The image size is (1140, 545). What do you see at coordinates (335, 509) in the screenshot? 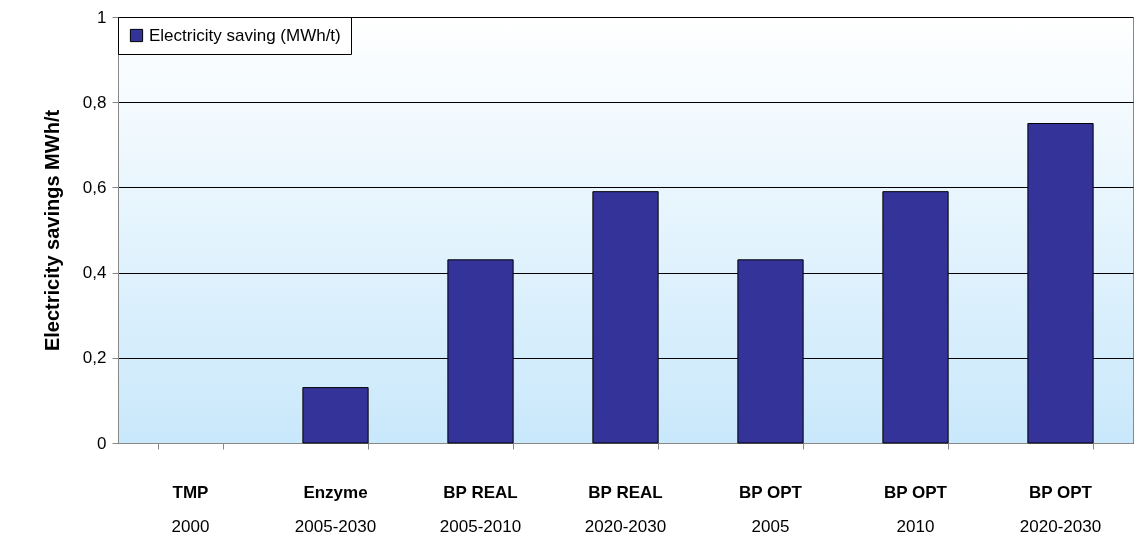
I see `category-label: Enzyme 2005-2030` at bounding box center [335, 509].